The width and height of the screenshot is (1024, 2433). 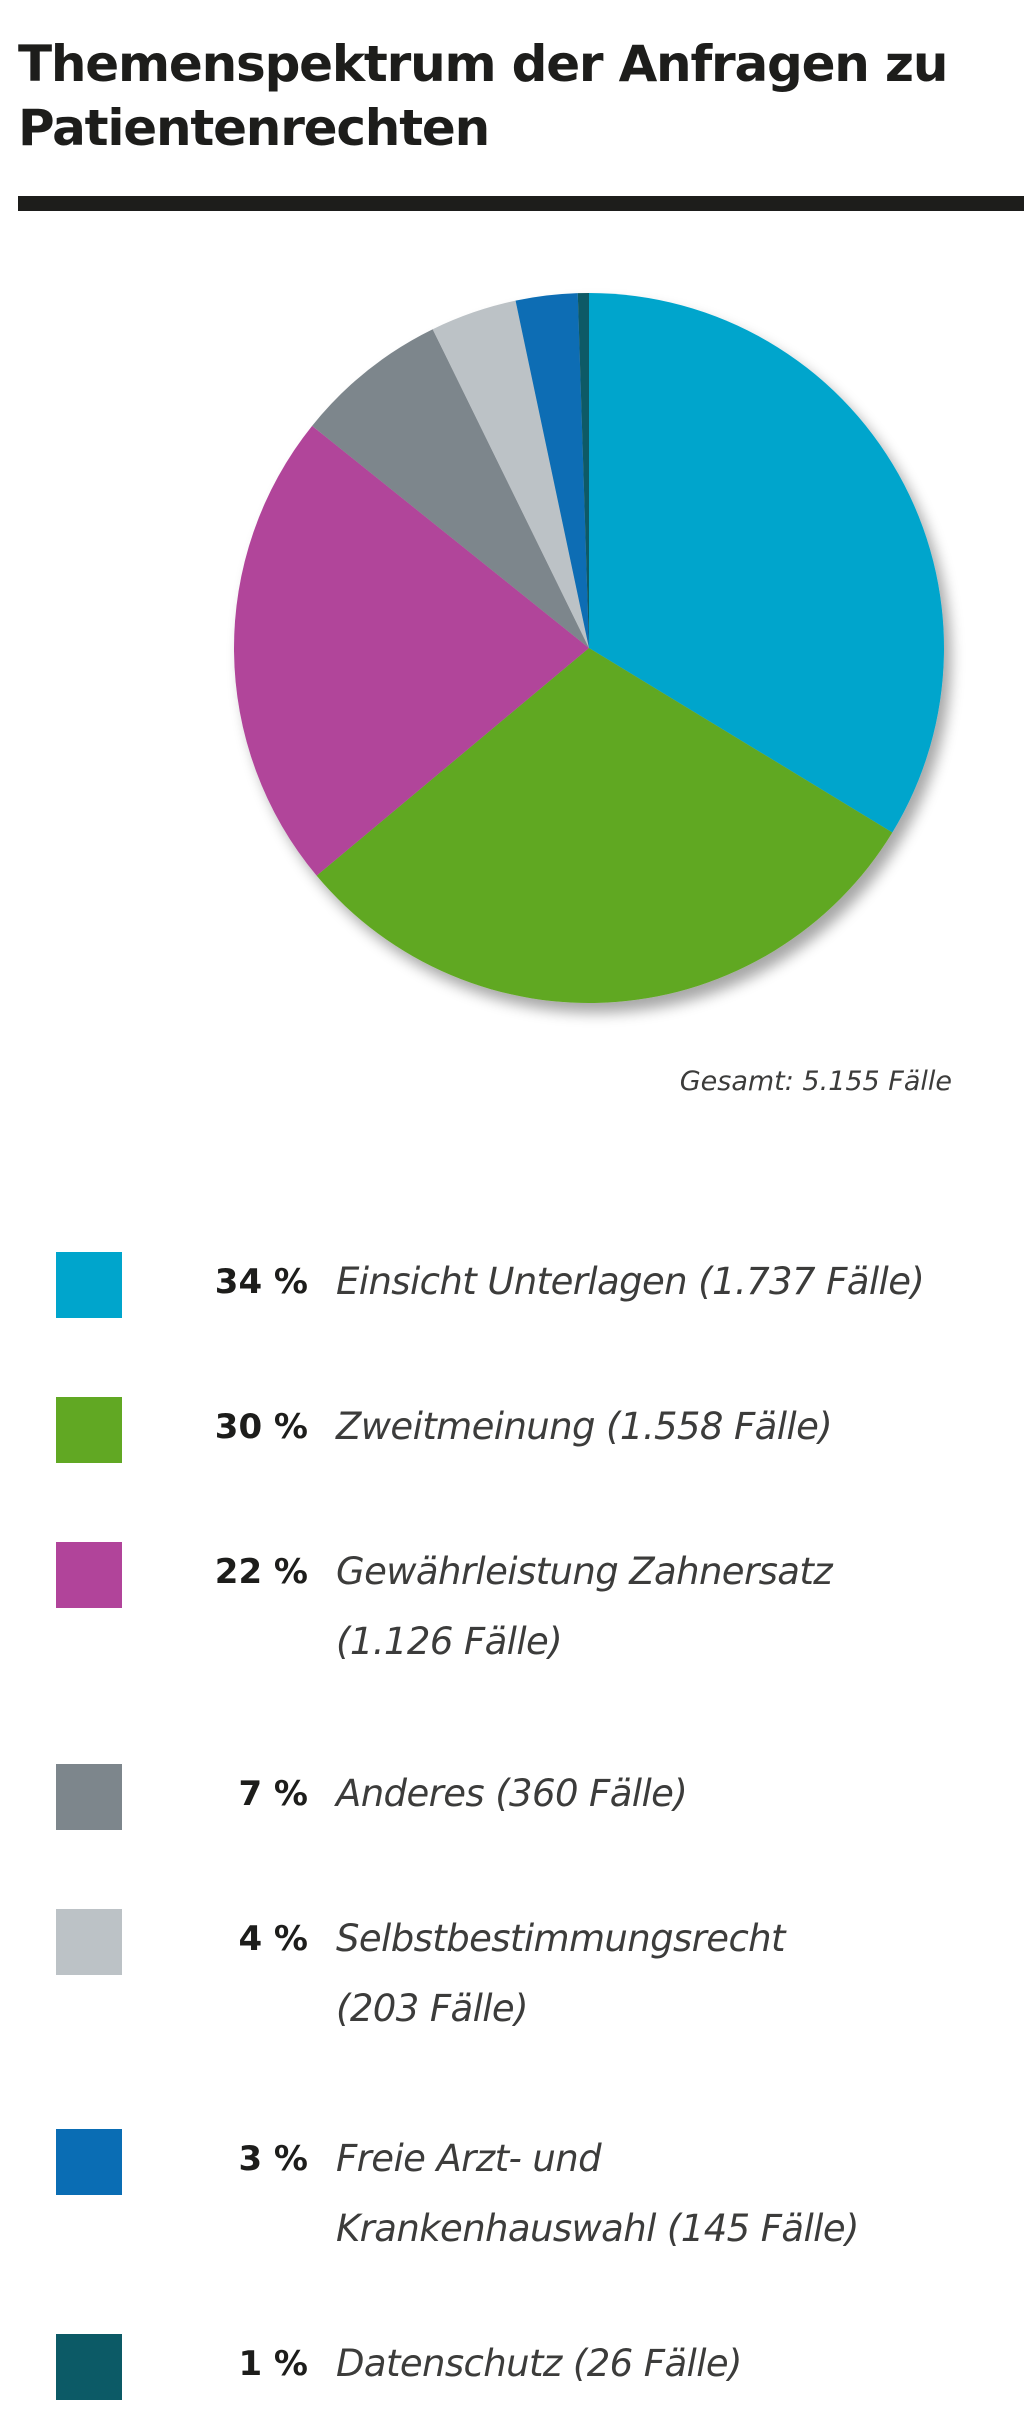 I want to click on legend-percent: 7 %, so click(x=273, y=1794).